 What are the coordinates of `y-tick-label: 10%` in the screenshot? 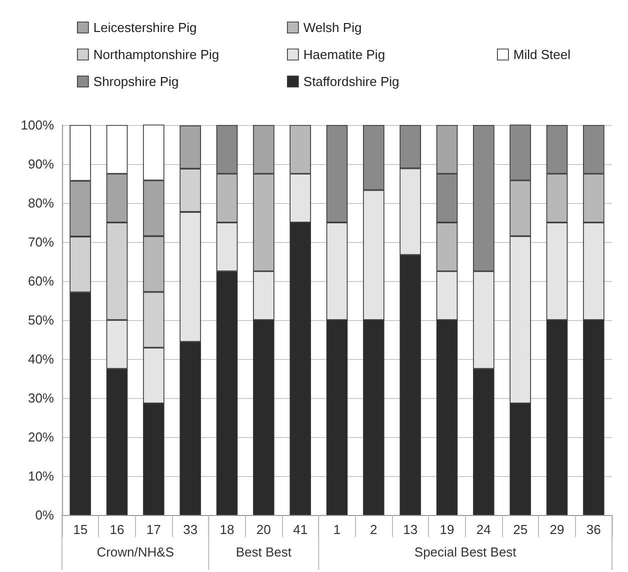 It's located at (41, 476).